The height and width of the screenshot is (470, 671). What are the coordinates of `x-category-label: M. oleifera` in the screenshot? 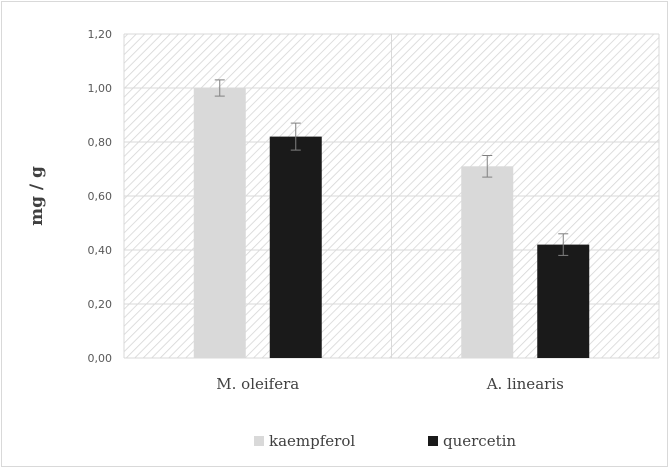 It's located at (257, 384).